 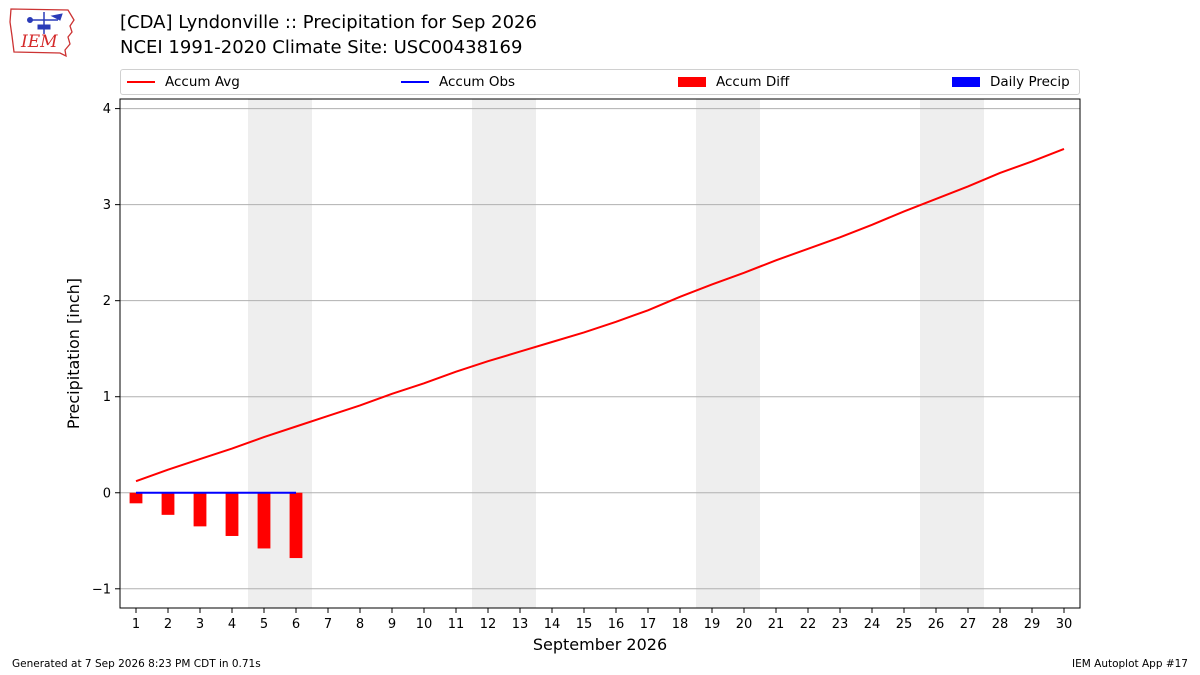 I want to click on x-tick-label: 20, so click(x=744, y=624).